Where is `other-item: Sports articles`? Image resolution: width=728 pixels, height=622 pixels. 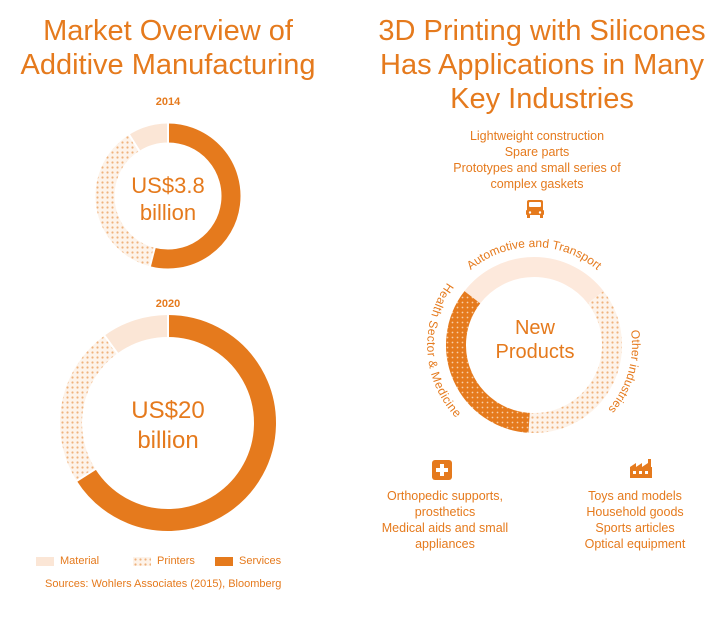 other-item: Sports articles is located at coordinates (635, 528).